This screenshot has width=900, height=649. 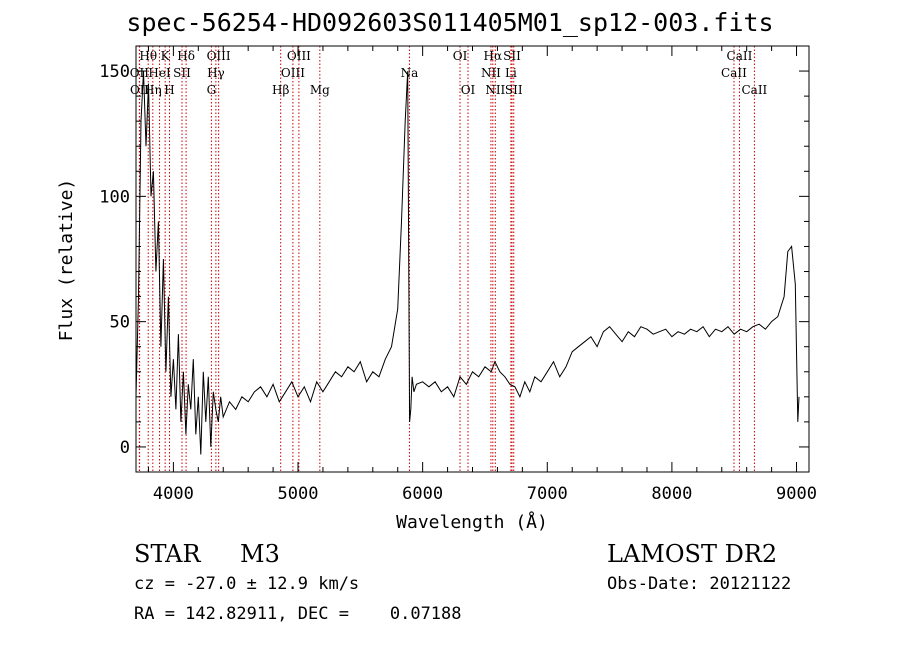 What do you see at coordinates (120, 323) in the screenshot?
I see `y-tick-label: 50` at bounding box center [120, 323].